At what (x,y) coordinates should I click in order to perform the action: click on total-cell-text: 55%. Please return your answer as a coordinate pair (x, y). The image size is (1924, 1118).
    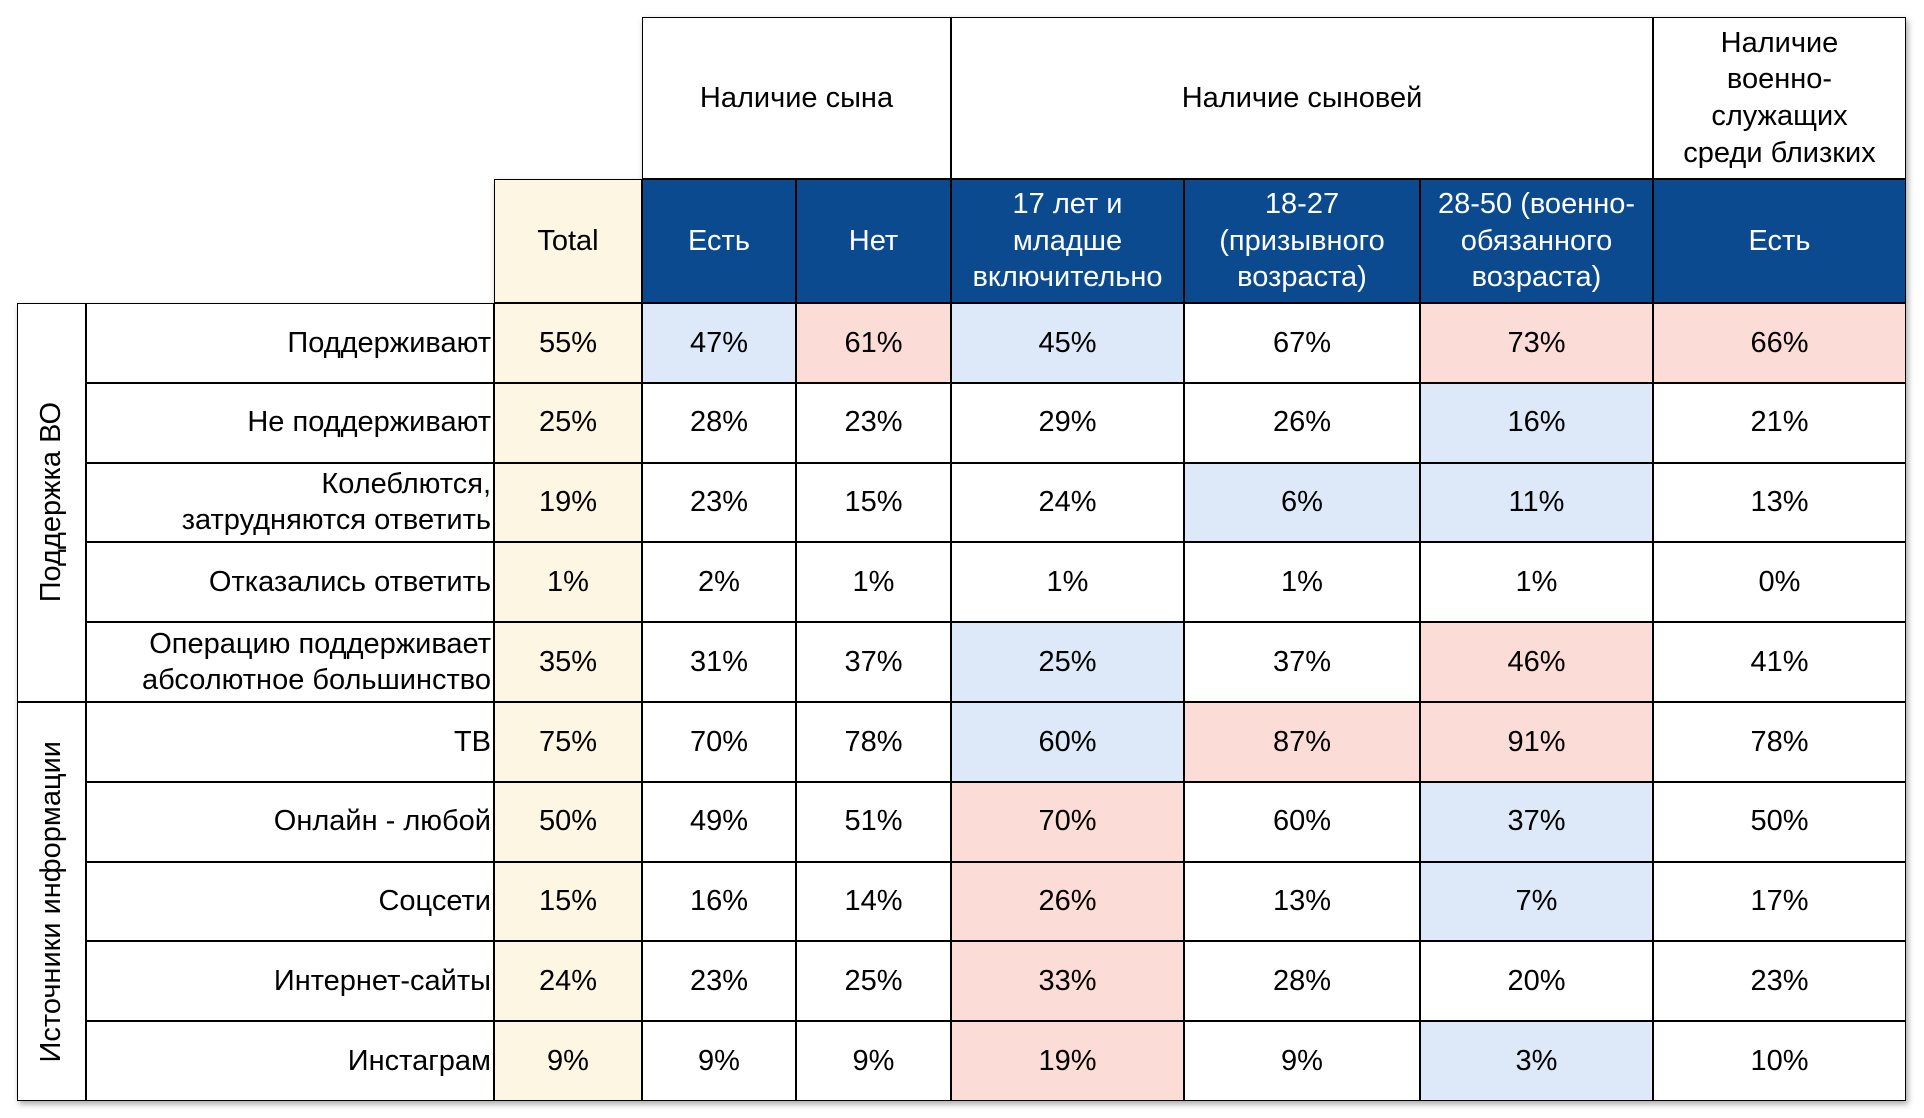
    Looking at the image, I should click on (568, 342).